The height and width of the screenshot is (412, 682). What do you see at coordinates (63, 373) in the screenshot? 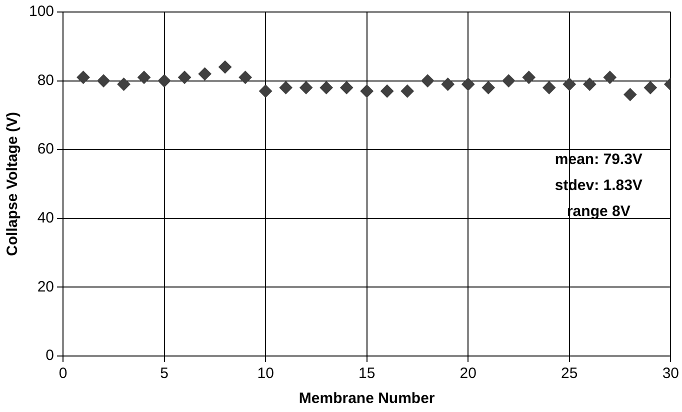
I see `x-tick-label: 0` at bounding box center [63, 373].